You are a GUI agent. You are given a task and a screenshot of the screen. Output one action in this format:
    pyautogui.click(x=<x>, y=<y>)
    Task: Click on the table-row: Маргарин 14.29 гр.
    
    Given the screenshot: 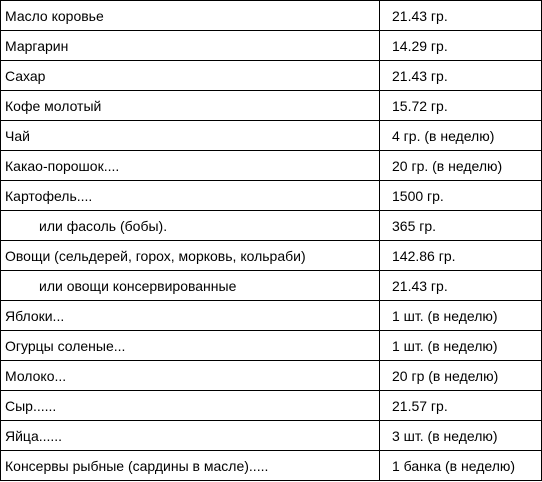 What is the action you would take?
    pyautogui.click(x=271, y=45)
    